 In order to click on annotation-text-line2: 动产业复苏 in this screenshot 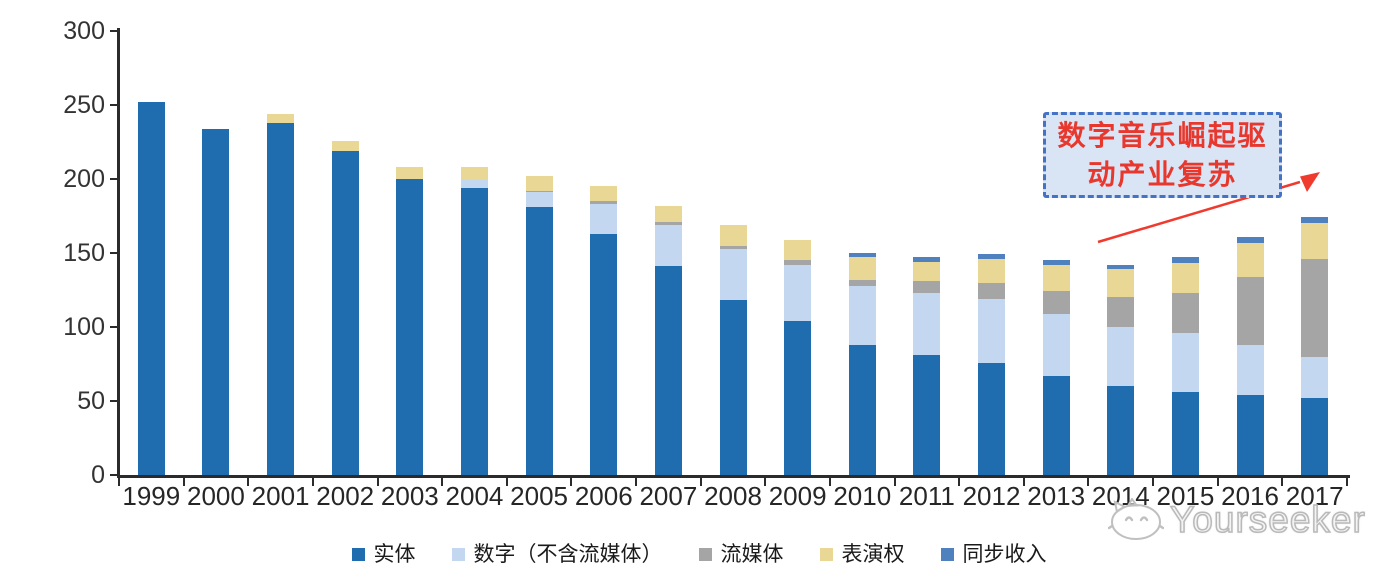, I will do `click(1162, 174)`.